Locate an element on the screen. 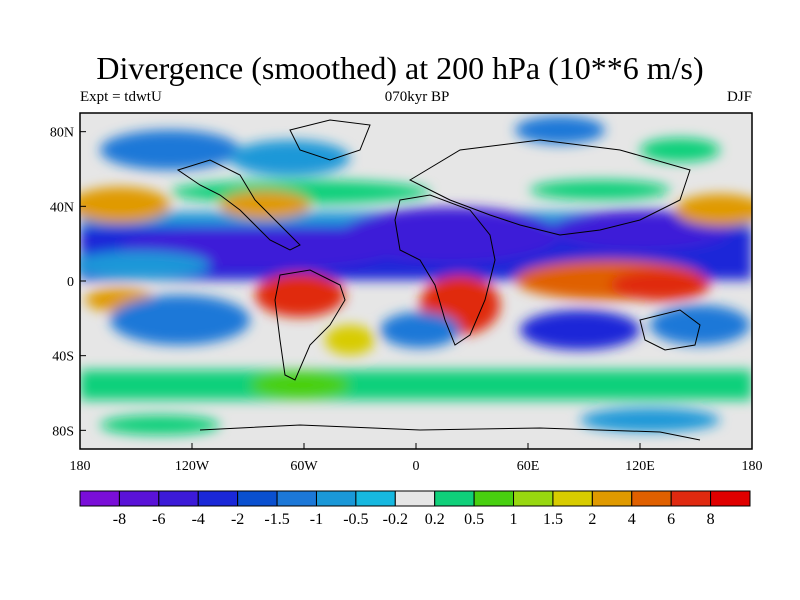 The image size is (800, 600). colorbar-labels: -8 -6 -4 -2 -1.5 -1 -0.5 -0.2 0.2 0.5 1 1.5 2 4 6 8 is located at coordinates (414, 519).